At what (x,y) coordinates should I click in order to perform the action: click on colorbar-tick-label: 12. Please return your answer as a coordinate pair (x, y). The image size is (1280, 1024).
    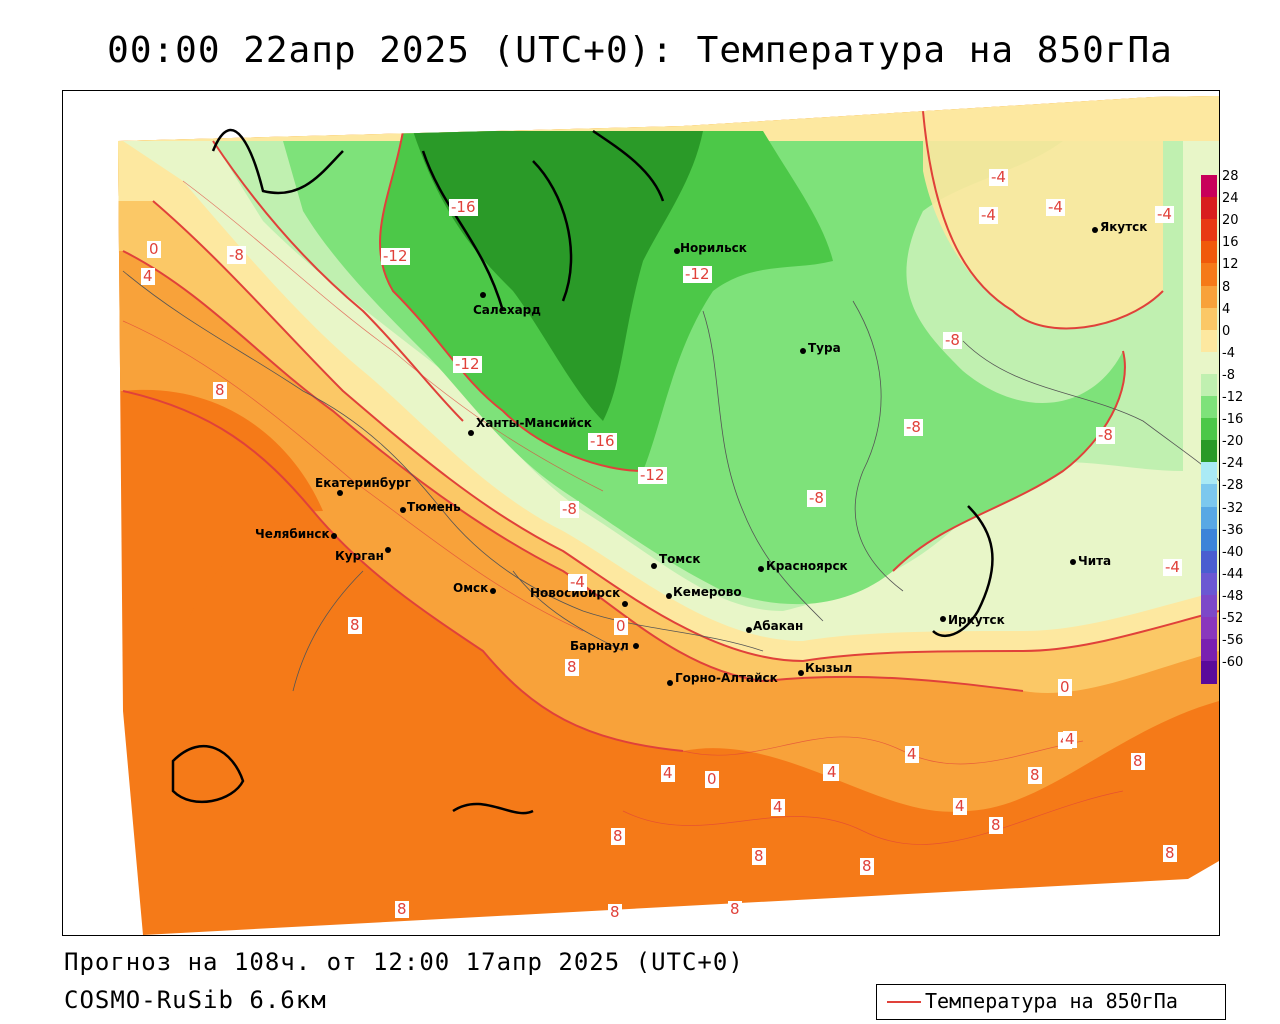
    Looking at the image, I should click on (1230, 265).